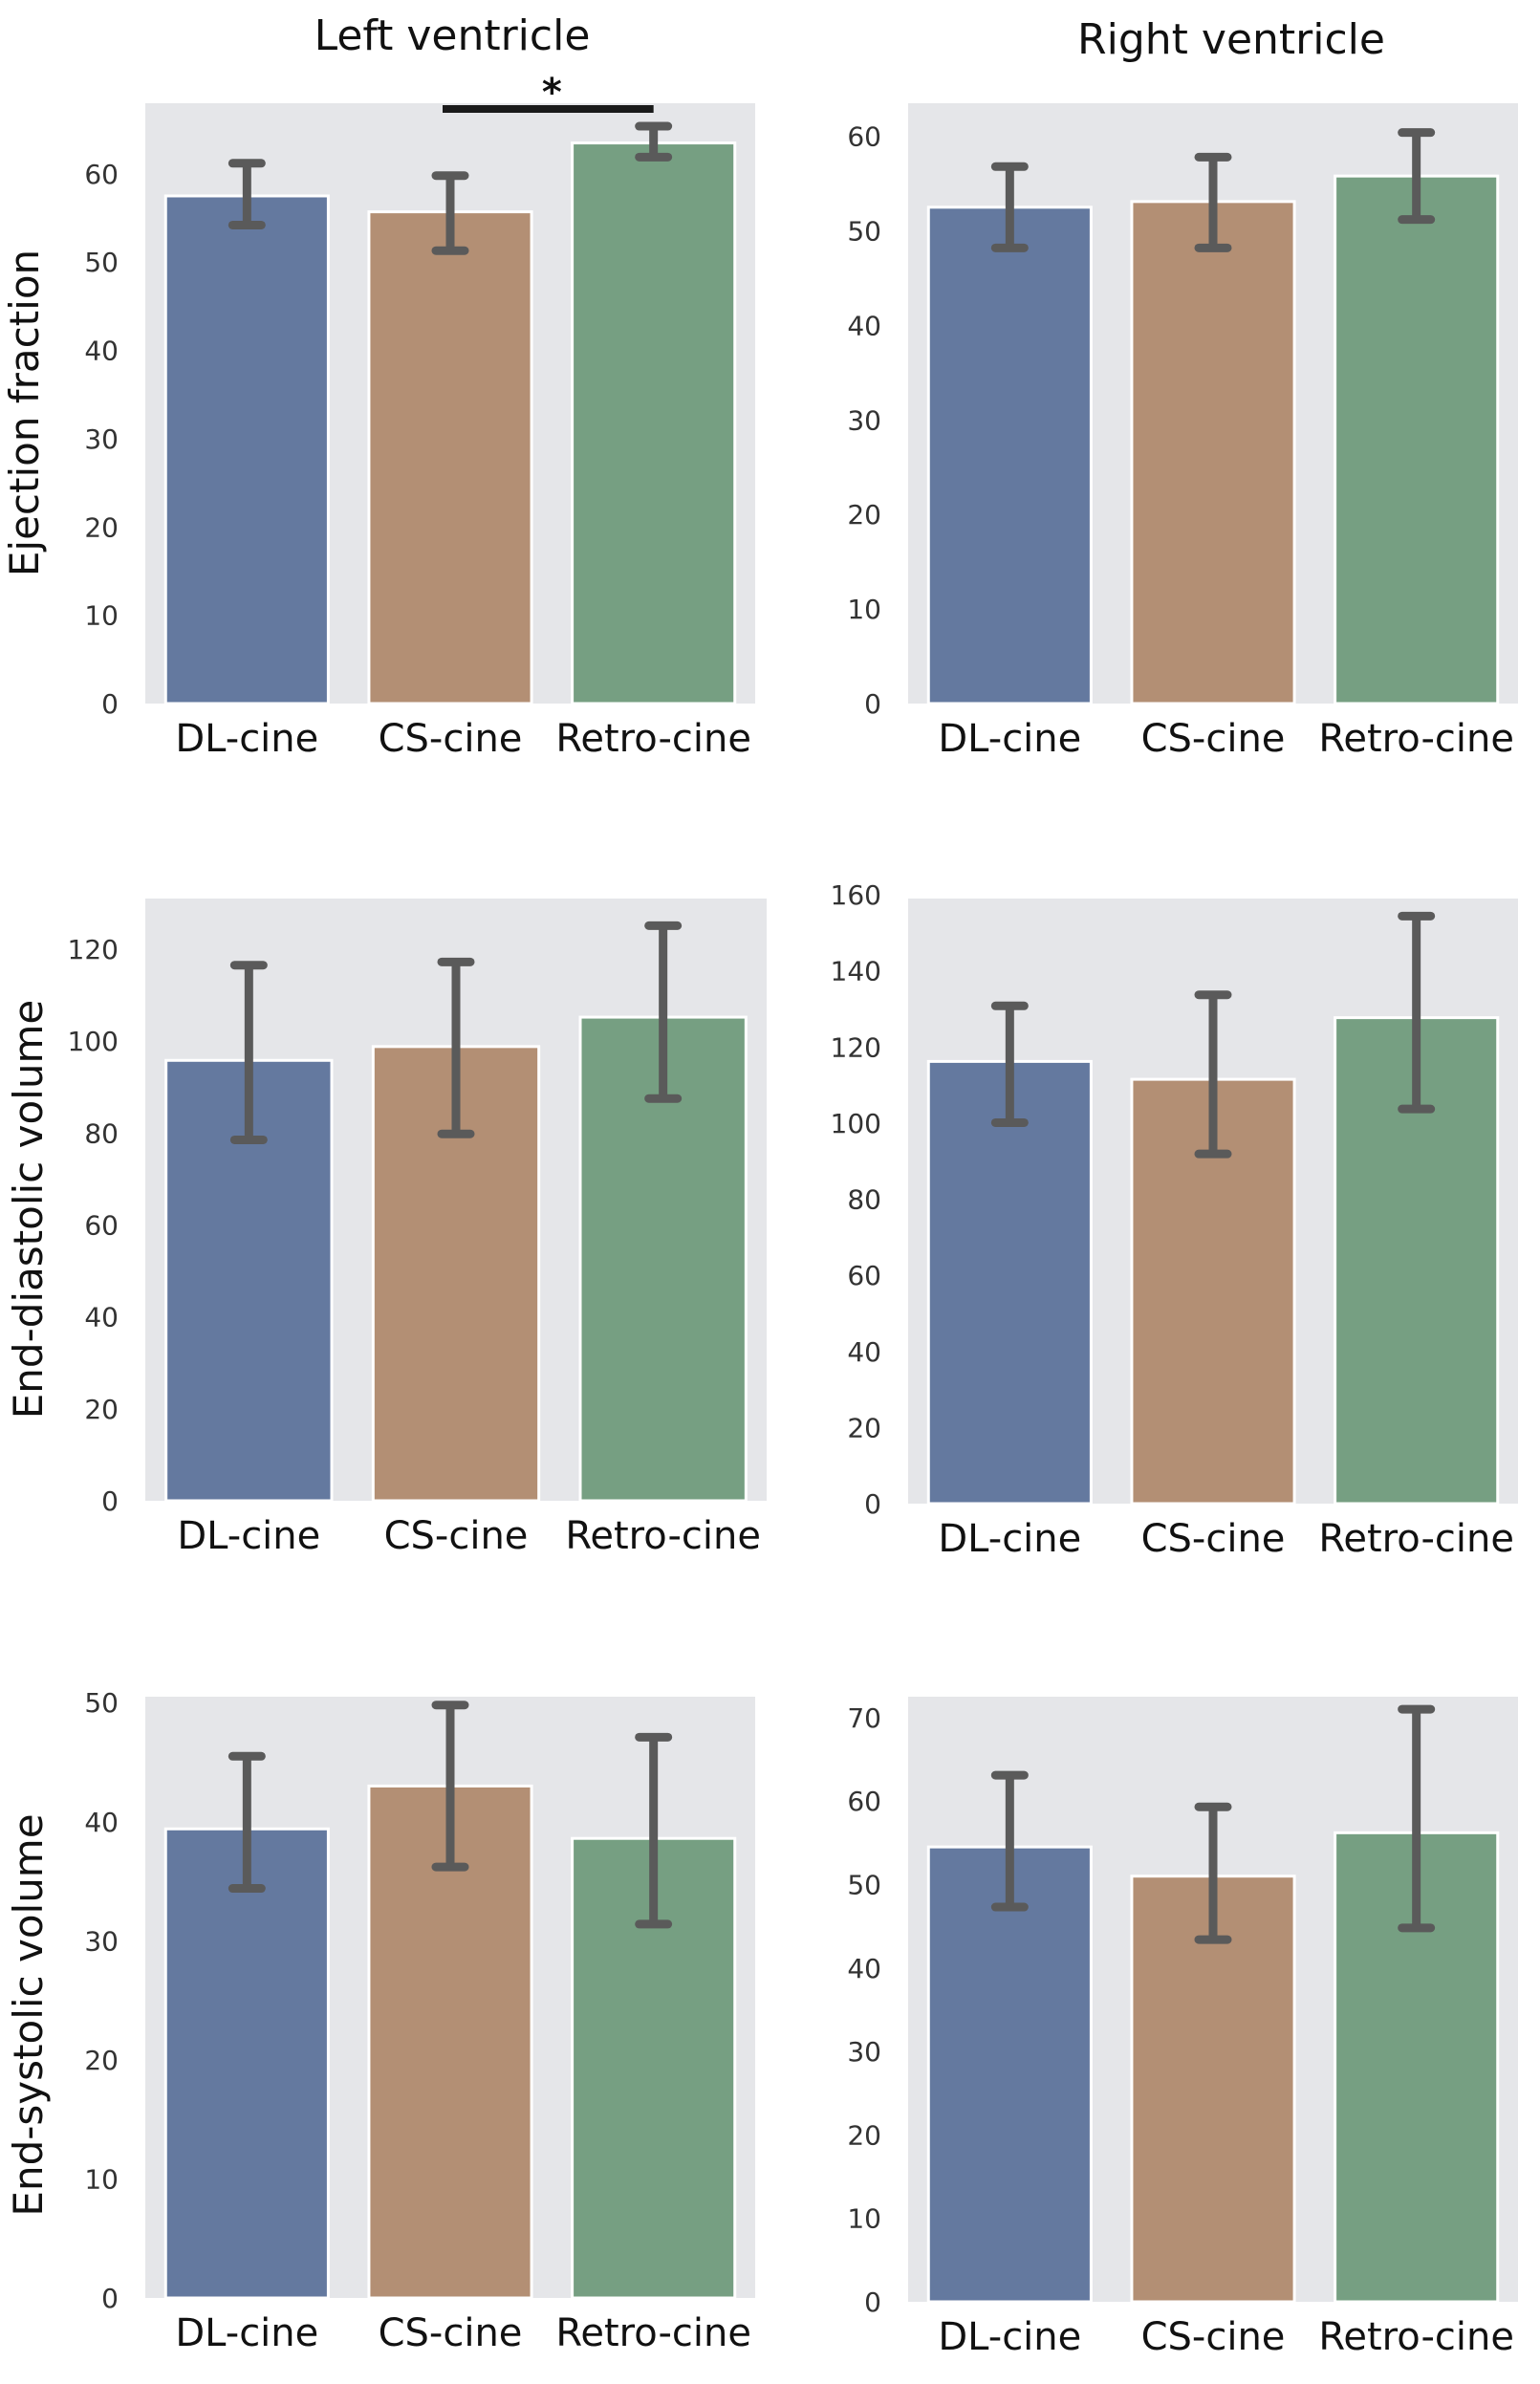 This screenshot has width=1540, height=2384. I want to click on chart-panel-rv-esv: 0 10 20 30 40 50 60 70 DL-cine CS-cine Retro-cine, so click(1183, 2028).